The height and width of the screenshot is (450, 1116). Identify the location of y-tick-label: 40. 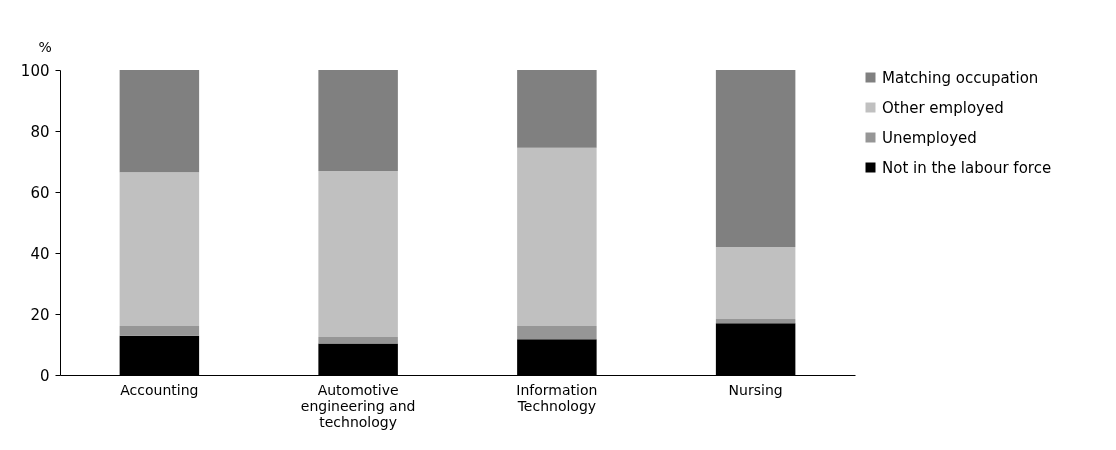
(40, 253).